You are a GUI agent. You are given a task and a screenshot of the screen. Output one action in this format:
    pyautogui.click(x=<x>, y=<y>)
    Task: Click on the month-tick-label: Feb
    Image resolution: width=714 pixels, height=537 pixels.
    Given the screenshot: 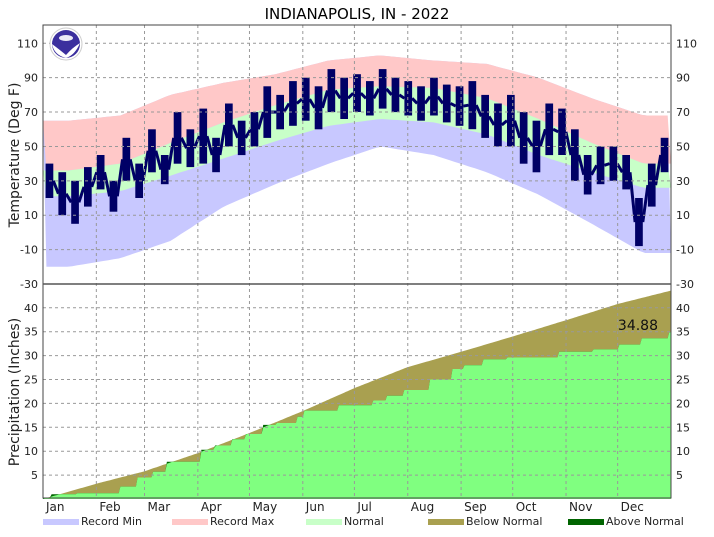 What is the action you would take?
    pyautogui.click(x=109, y=507)
    